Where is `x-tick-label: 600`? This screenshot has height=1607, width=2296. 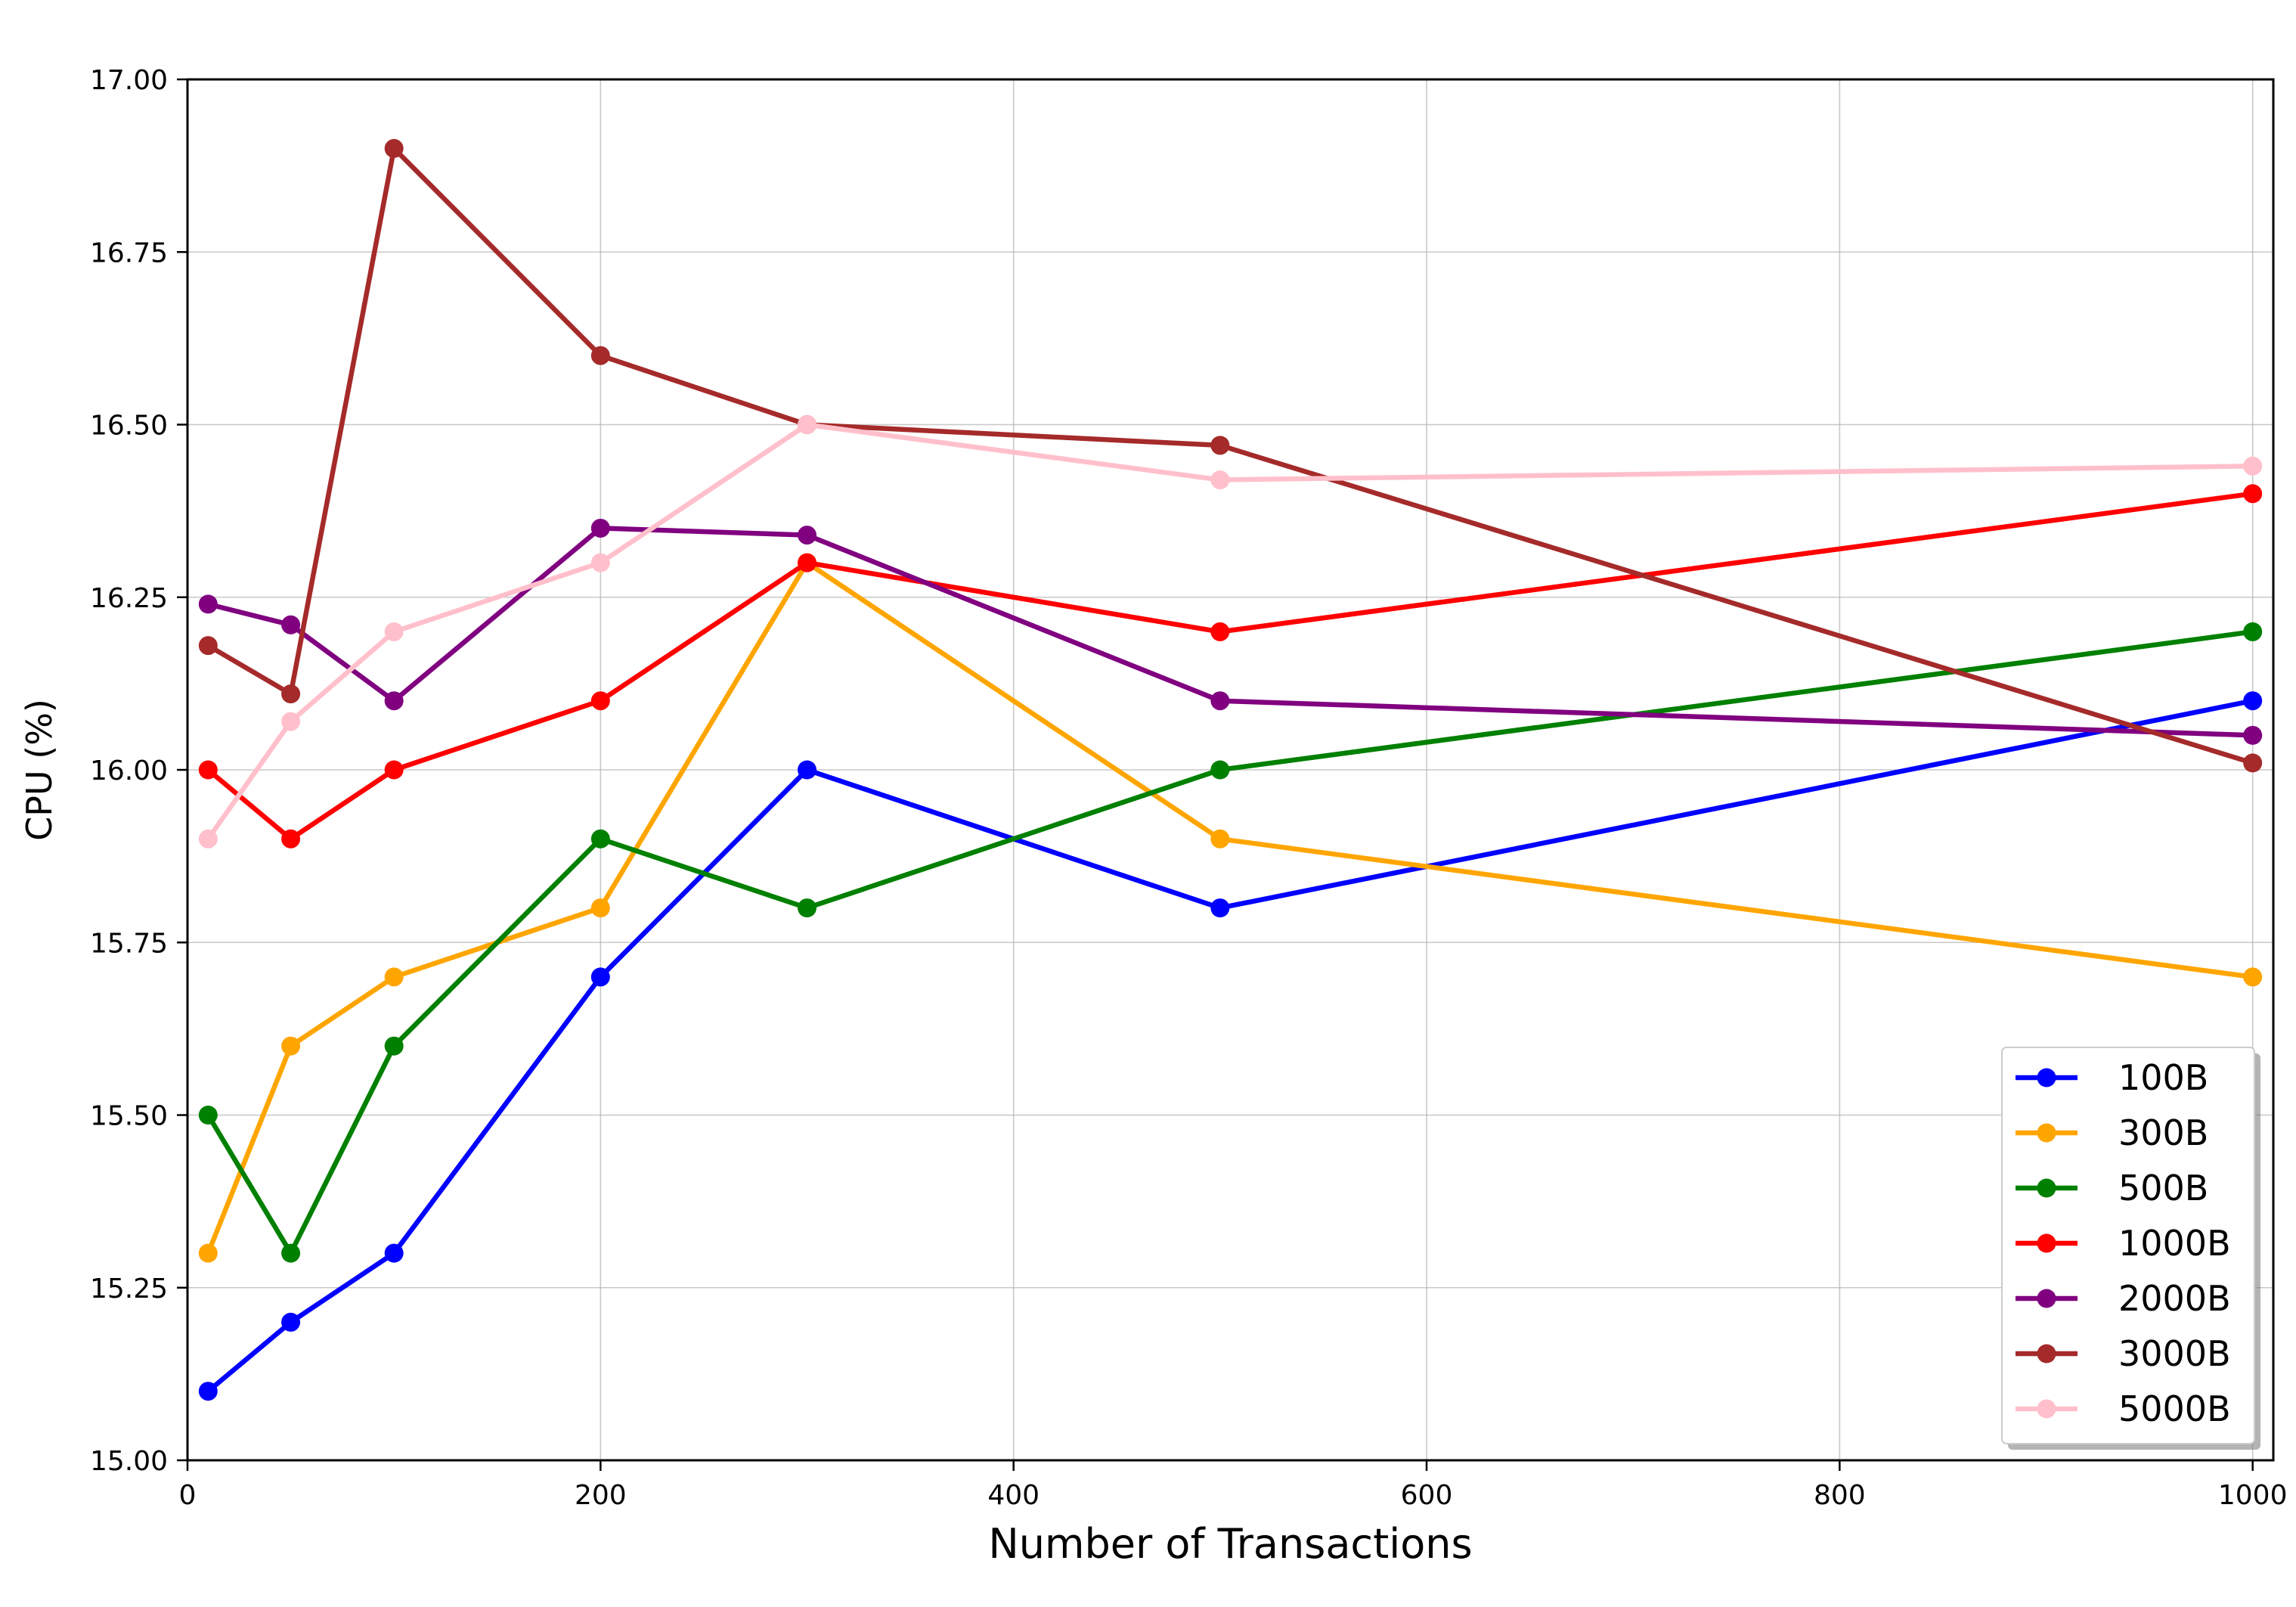
x-tick-label: 600 is located at coordinates (1427, 1495).